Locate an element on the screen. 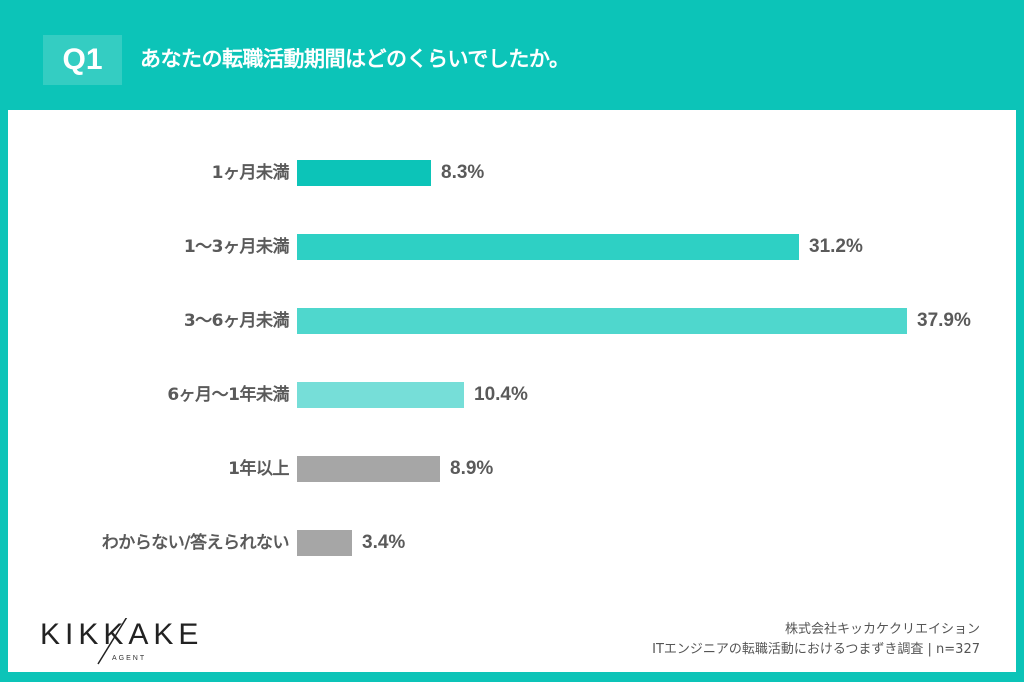 The image size is (1024, 682). category-label: 1〜3ヶ月未満 is located at coordinates (236, 247).